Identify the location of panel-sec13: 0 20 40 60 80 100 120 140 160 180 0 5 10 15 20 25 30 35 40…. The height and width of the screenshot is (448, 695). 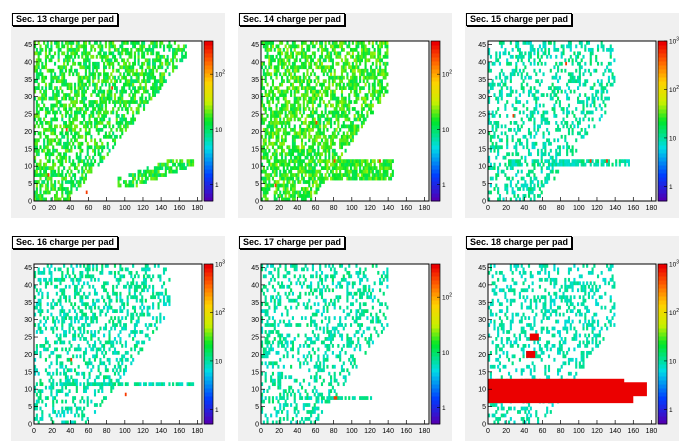
(118, 115).